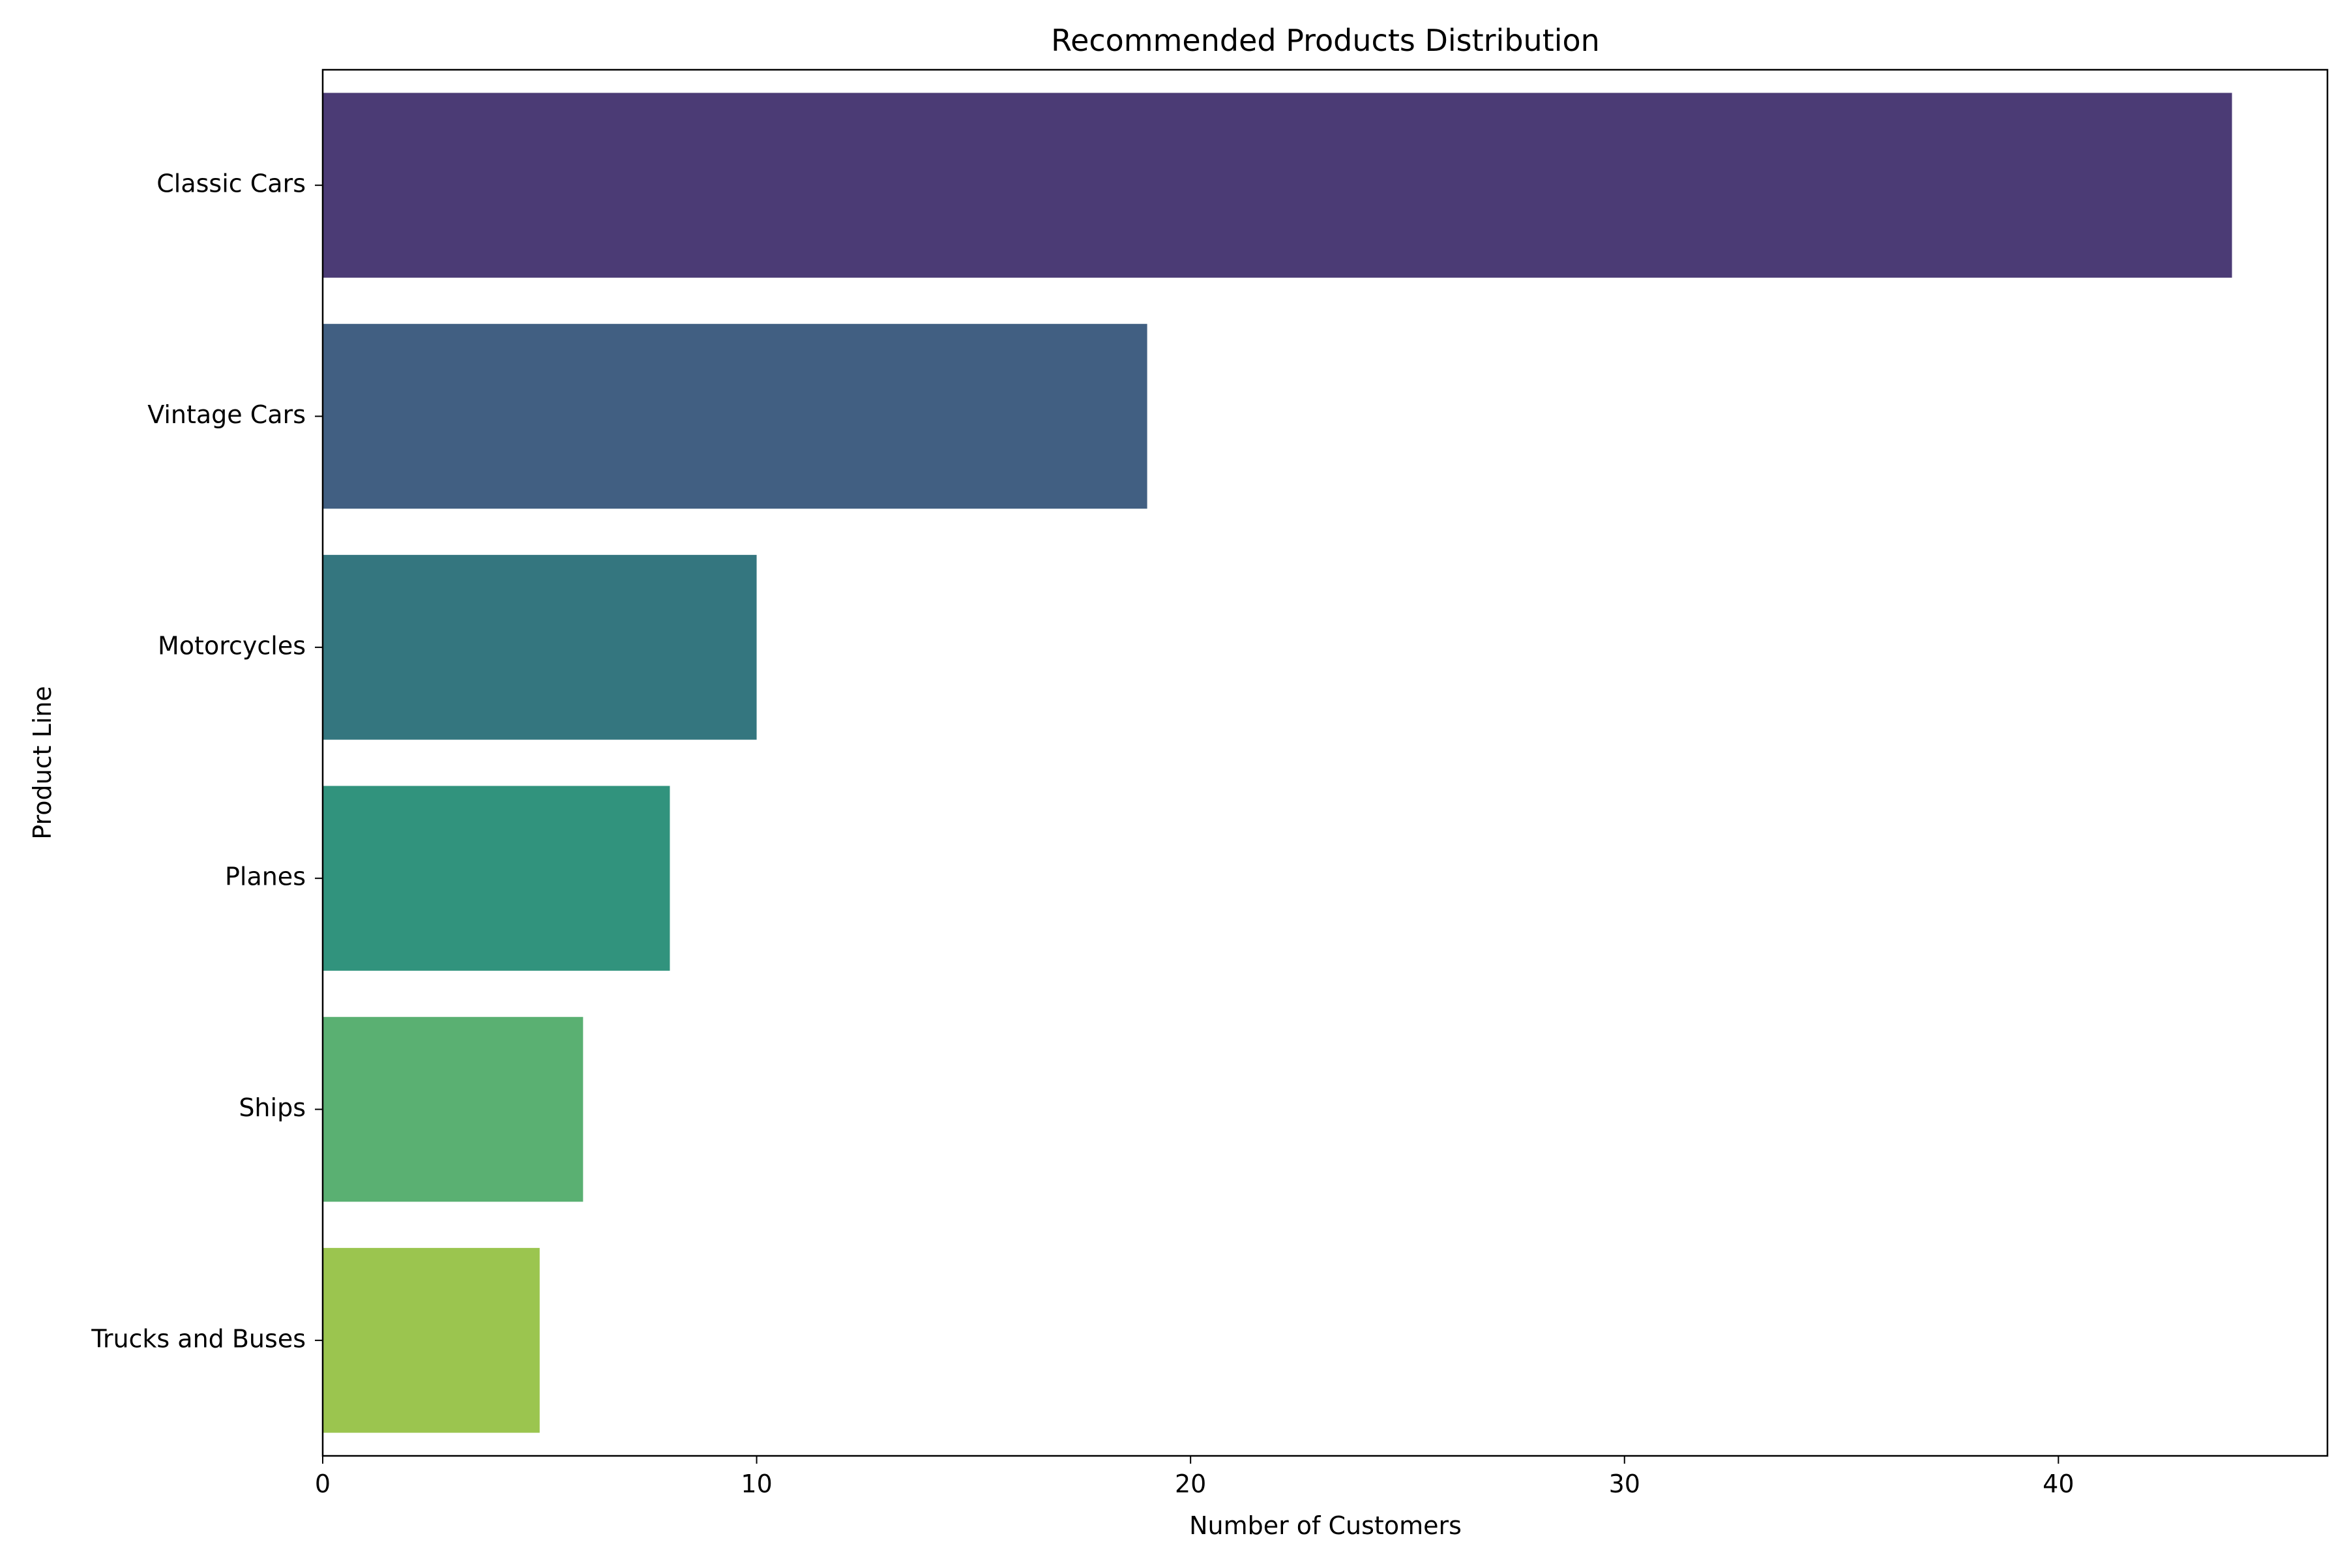  Describe the element at coordinates (232, 645) in the screenshot. I see `y-tick-label: Motorcycles` at that location.